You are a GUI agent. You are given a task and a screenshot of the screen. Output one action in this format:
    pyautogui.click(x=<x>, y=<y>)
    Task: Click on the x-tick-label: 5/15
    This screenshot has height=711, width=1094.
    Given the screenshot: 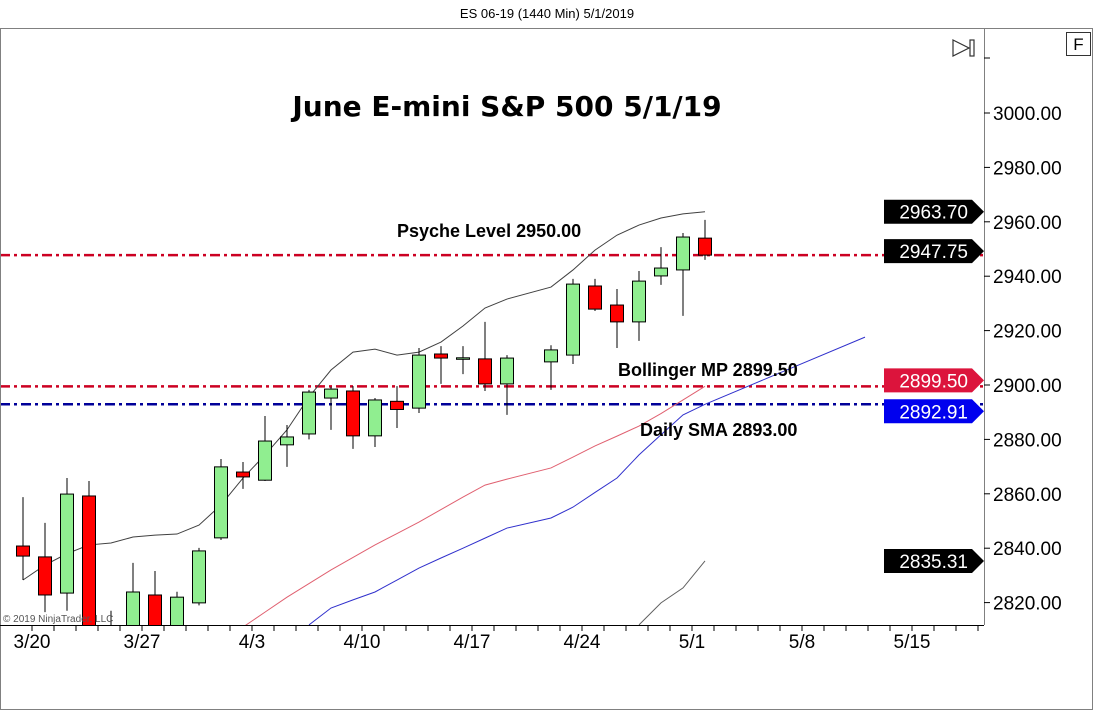 What is the action you would take?
    pyautogui.click(x=912, y=642)
    